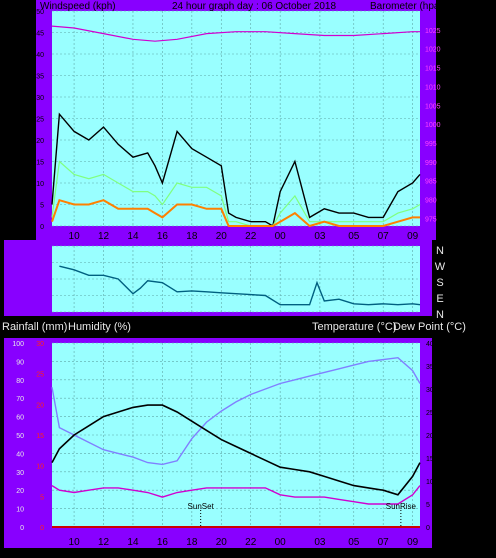 The height and width of the screenshot is (558, 496). I want to click on rain-tick-label: 5, so click(42, 497).